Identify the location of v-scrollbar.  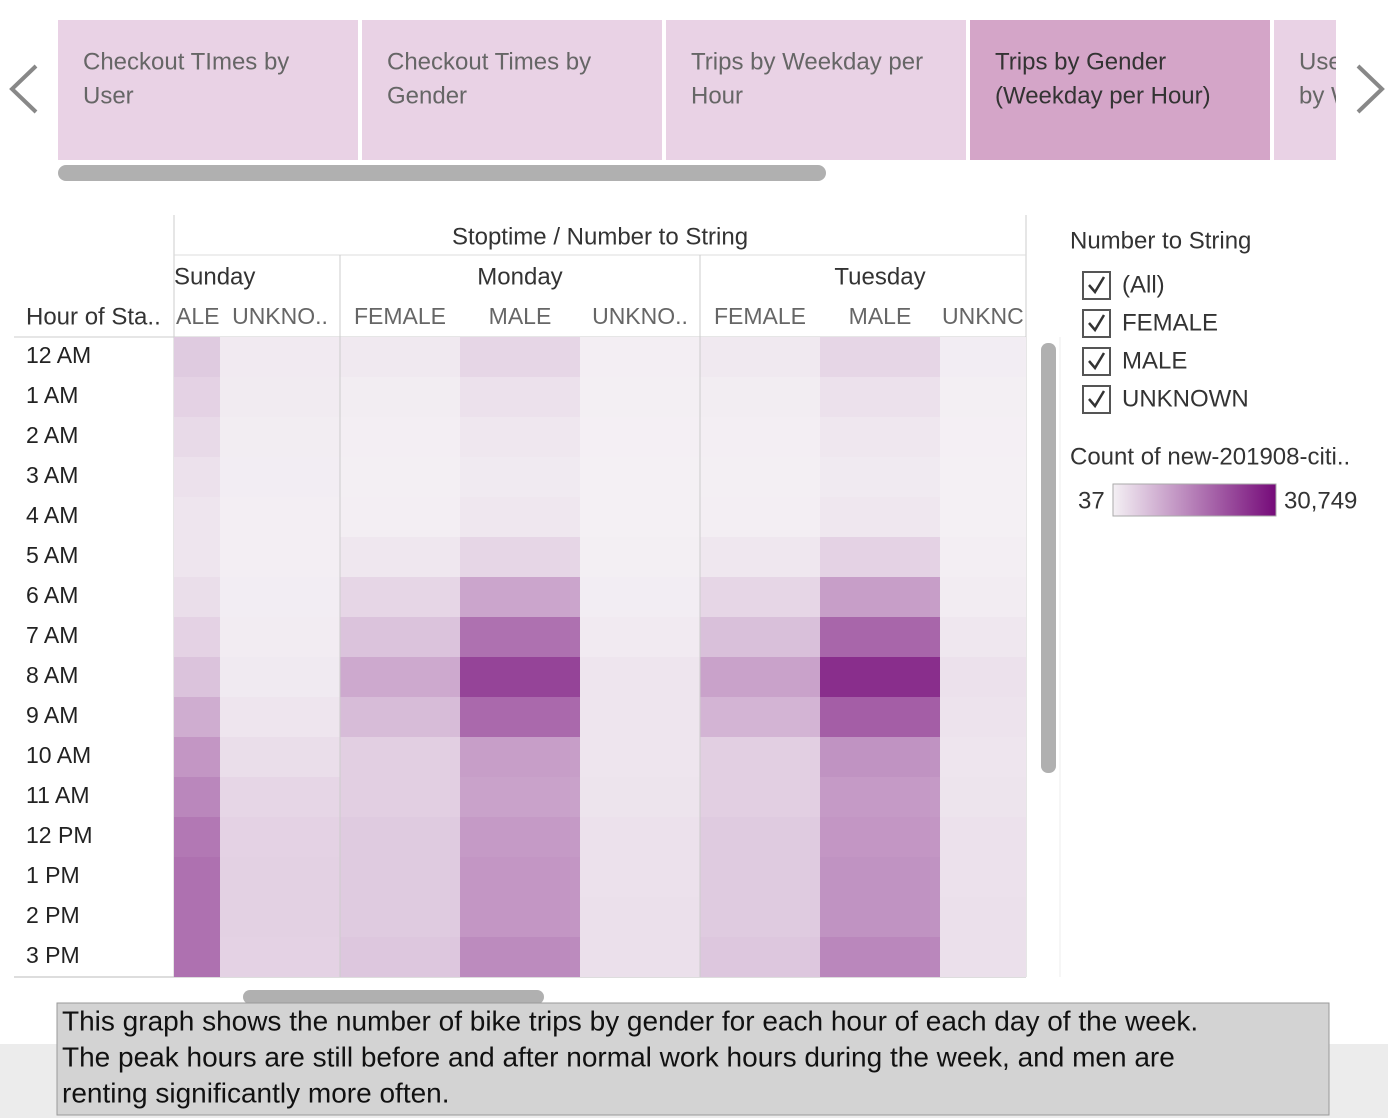
(1048, 558).